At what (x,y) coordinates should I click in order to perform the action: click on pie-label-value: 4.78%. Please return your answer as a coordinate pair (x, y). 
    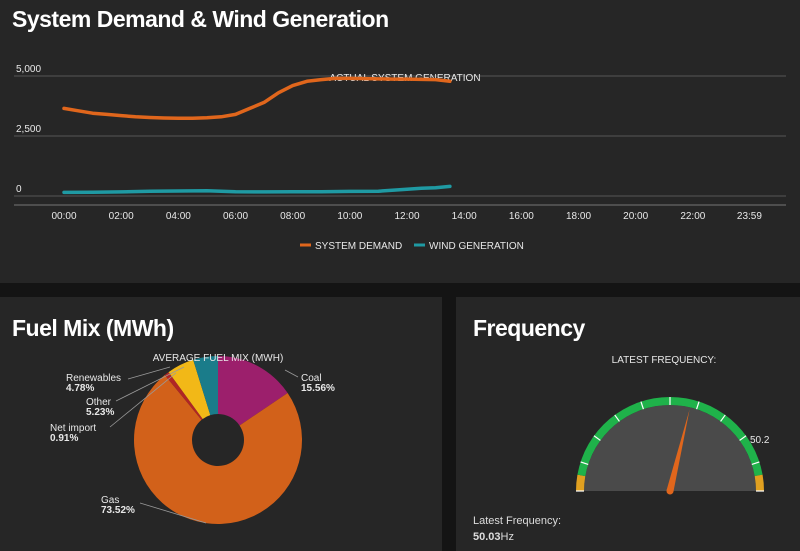
    Looking at the image, I should click on (80, 388).